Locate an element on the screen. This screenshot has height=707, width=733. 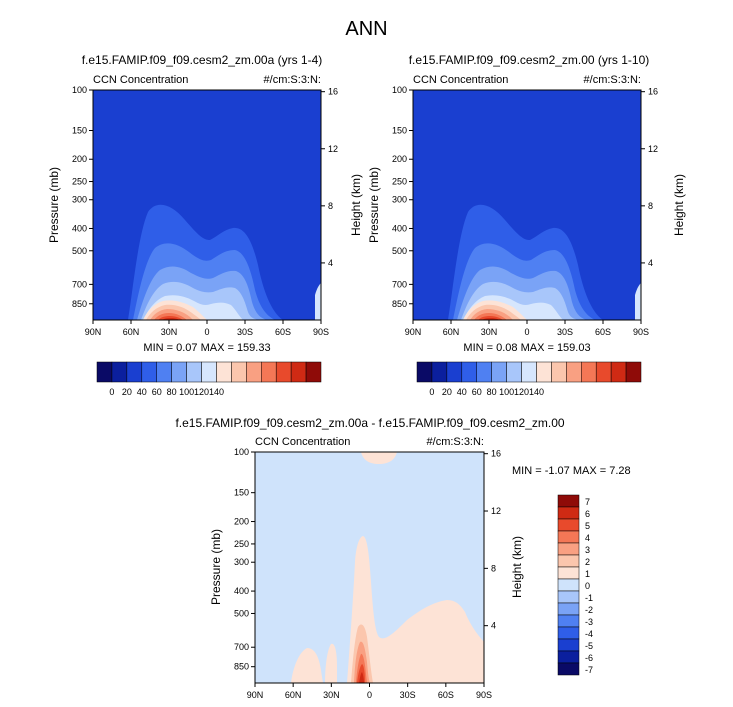
panel-c-ylabel: Pressure (mb) is located at coordinates (216, 567).